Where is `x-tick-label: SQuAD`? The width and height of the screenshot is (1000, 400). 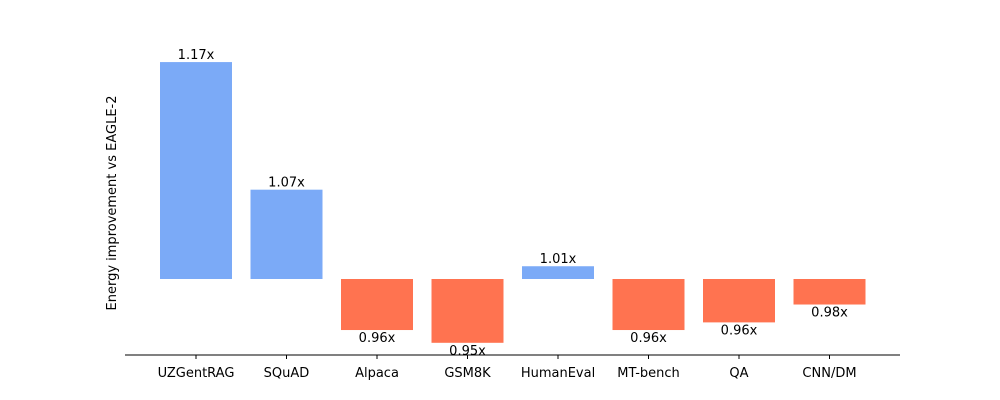
x-tick-label: SQuAD is located at coordinates (287, 373).